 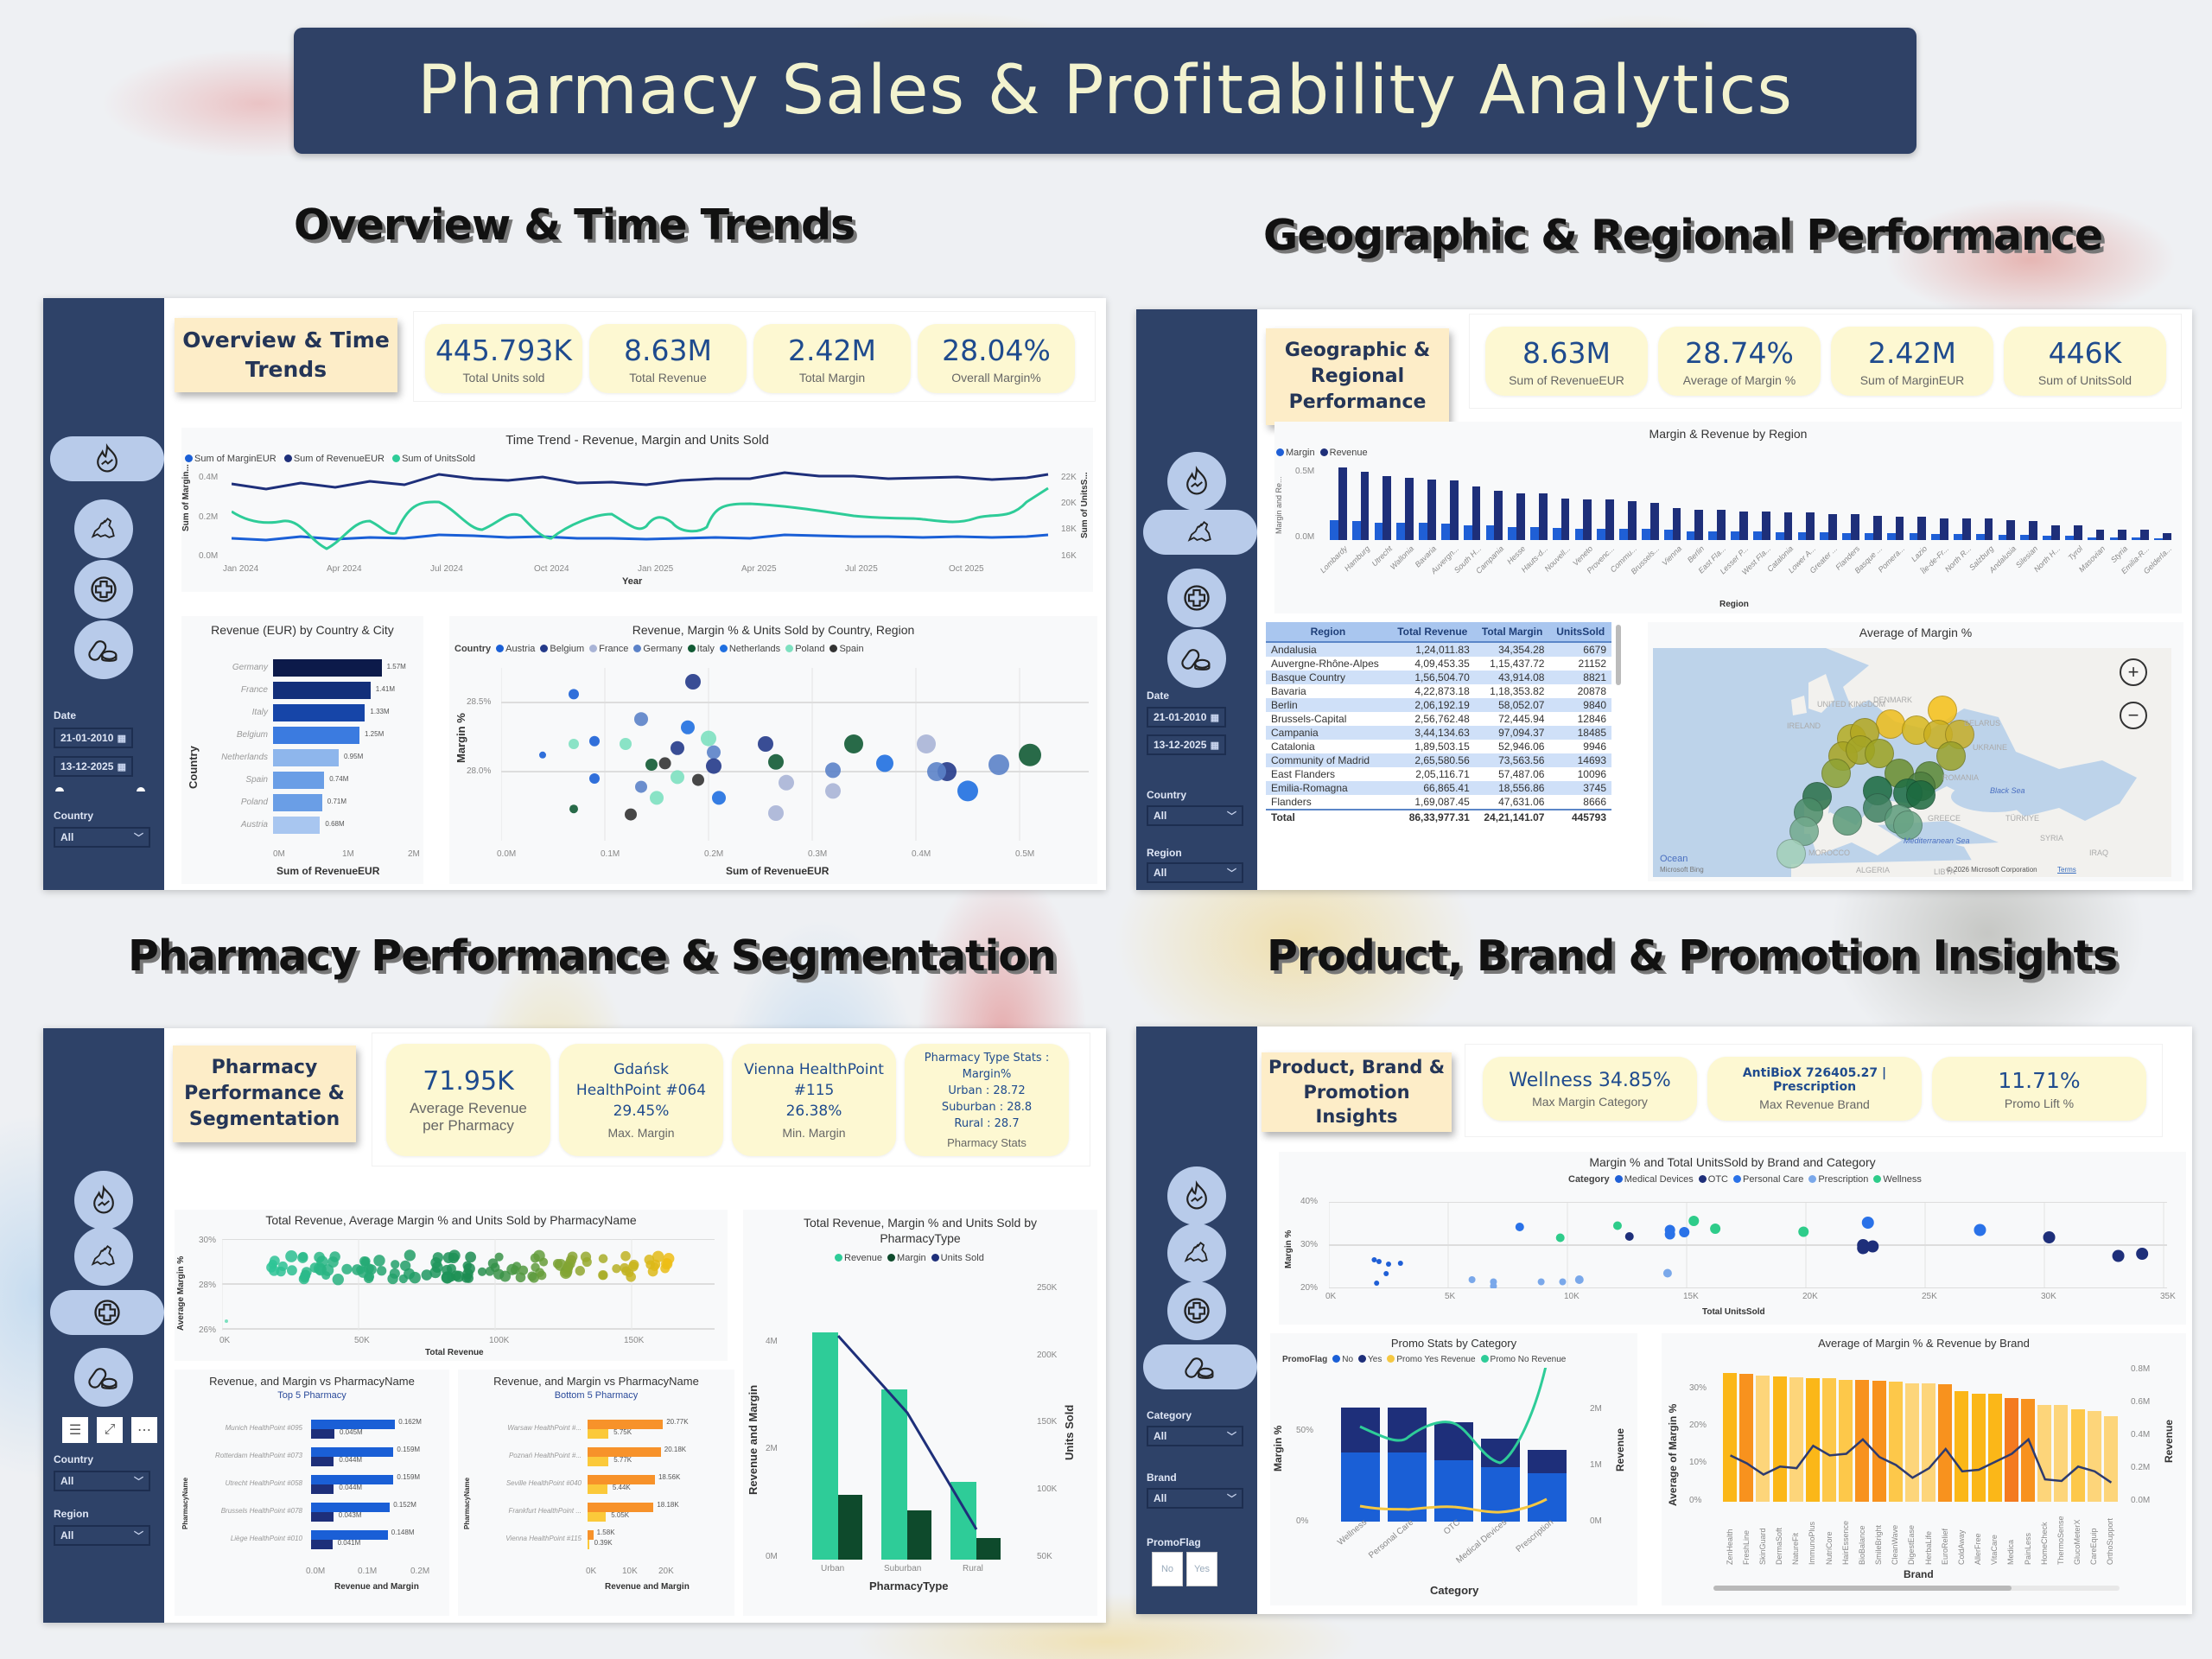 I want to click on date-range-slider-start-handle, so click(x=59, y=789).